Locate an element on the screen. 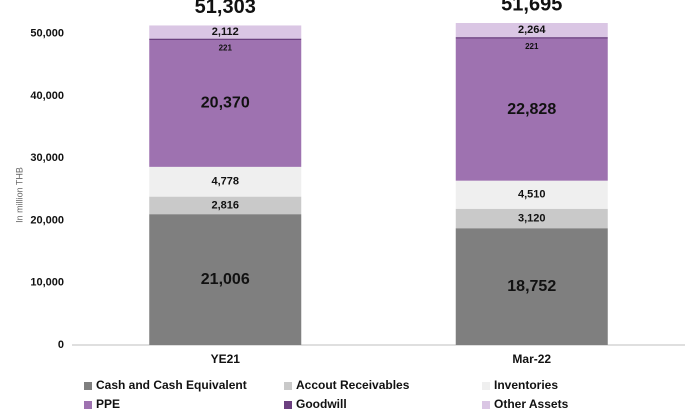 Image resolution: width=693 pixels, height=414 pixels. data-label: 21,006 is located at coordinates (225, 279).